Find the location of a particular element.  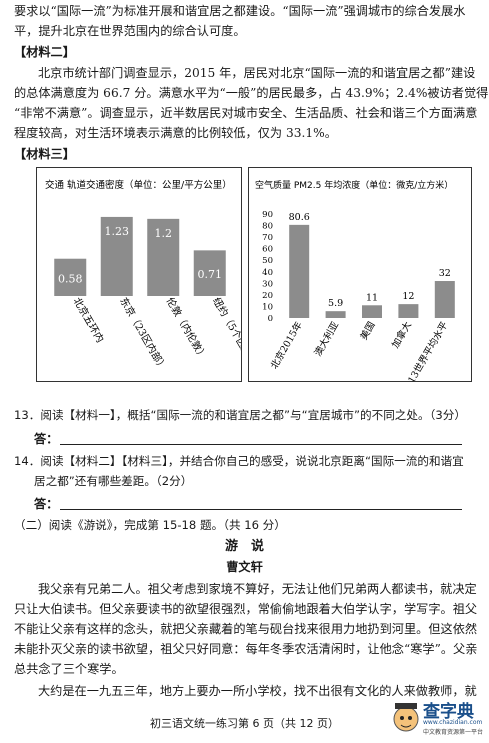

text-line: 北京市统计部门调查显示，2015 年，居民对北京“国际一流的和谐宜居之都”建设 is located at coordinates (257, 73).